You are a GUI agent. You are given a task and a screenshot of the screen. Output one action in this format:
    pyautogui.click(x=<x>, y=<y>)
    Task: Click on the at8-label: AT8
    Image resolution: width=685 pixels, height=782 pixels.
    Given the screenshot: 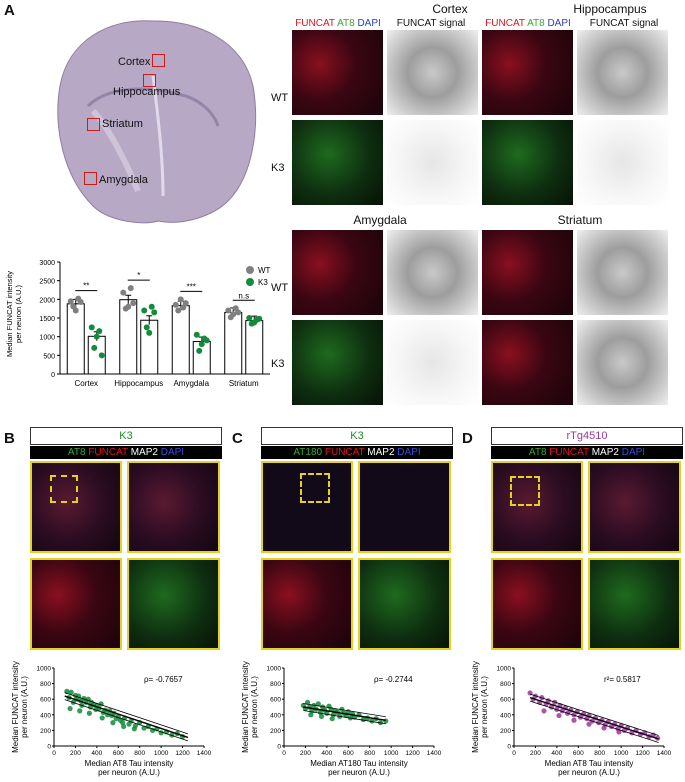 What is the action you would take?
    pyautogui.click(x=346, y=23)
    